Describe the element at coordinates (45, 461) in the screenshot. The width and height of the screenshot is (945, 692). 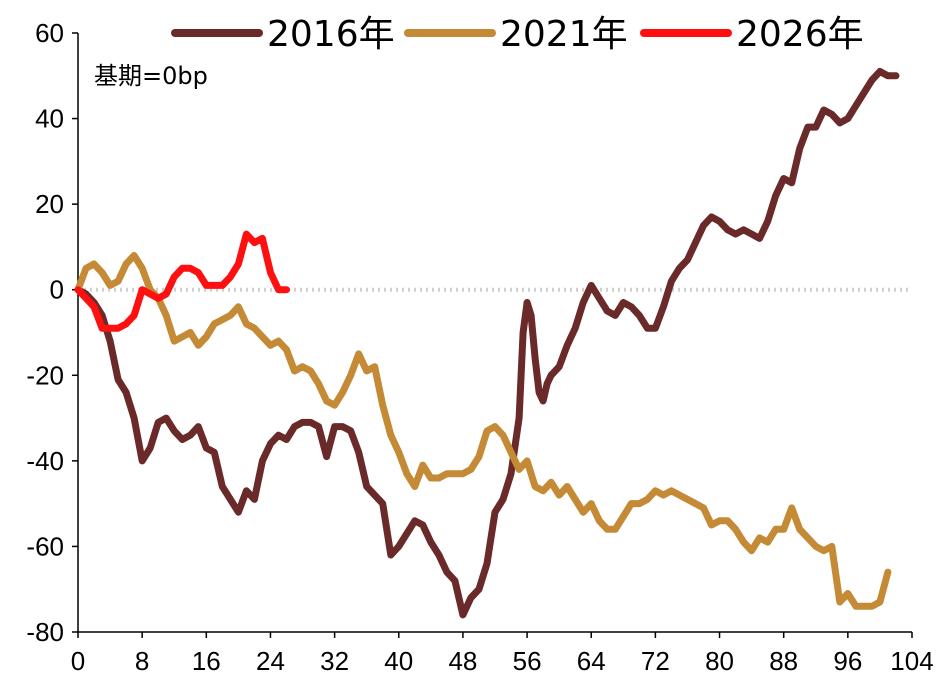
I see `y-tick-label: -40` at that location.